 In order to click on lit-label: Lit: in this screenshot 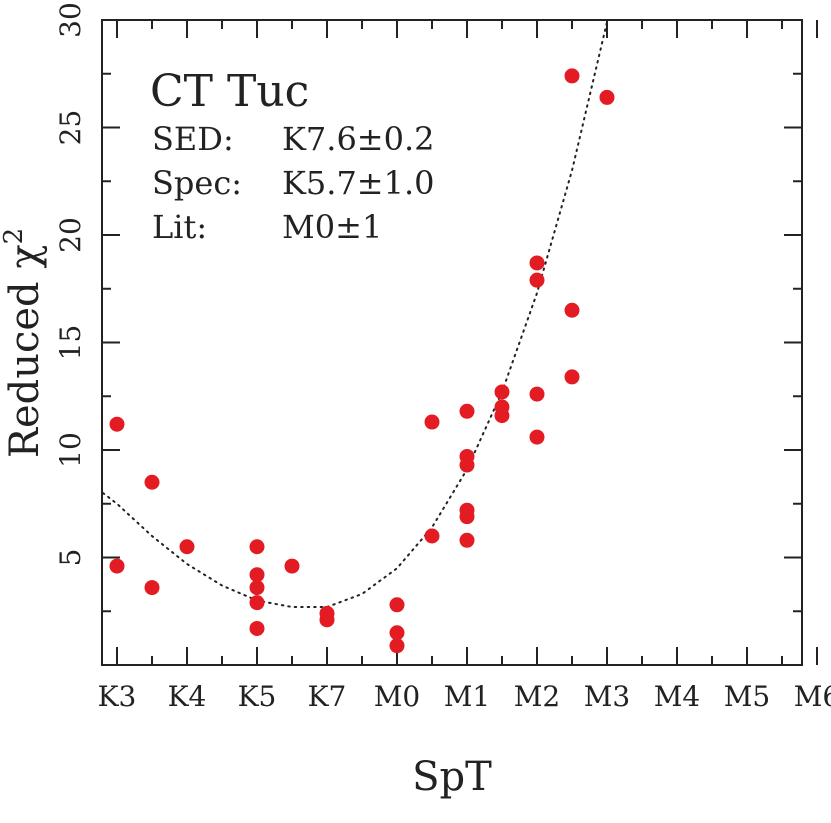, I will do `click(179, 227)`.